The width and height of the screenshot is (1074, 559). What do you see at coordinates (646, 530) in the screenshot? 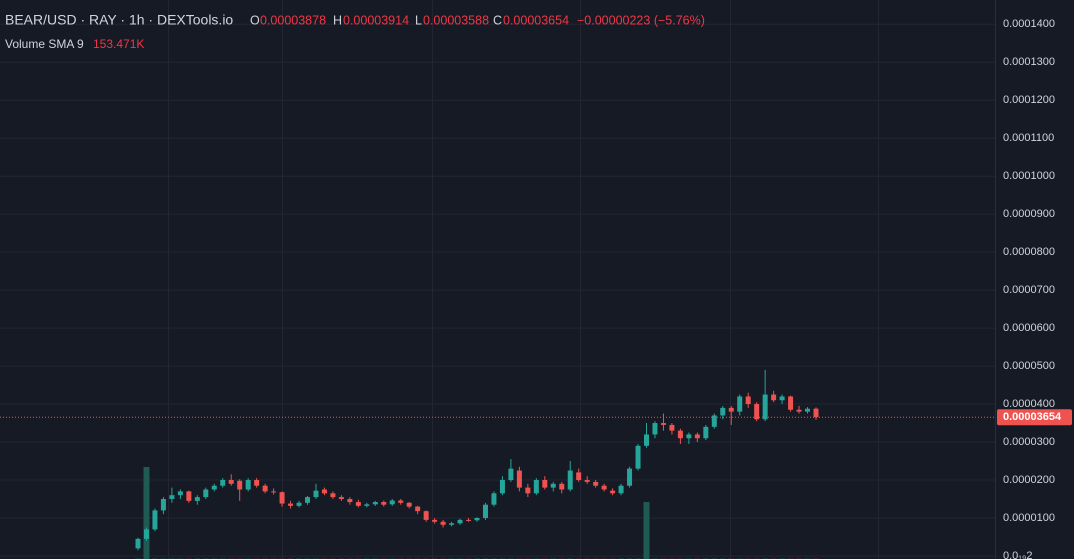
I see `volume-bar` at bounding box center [646, 530].